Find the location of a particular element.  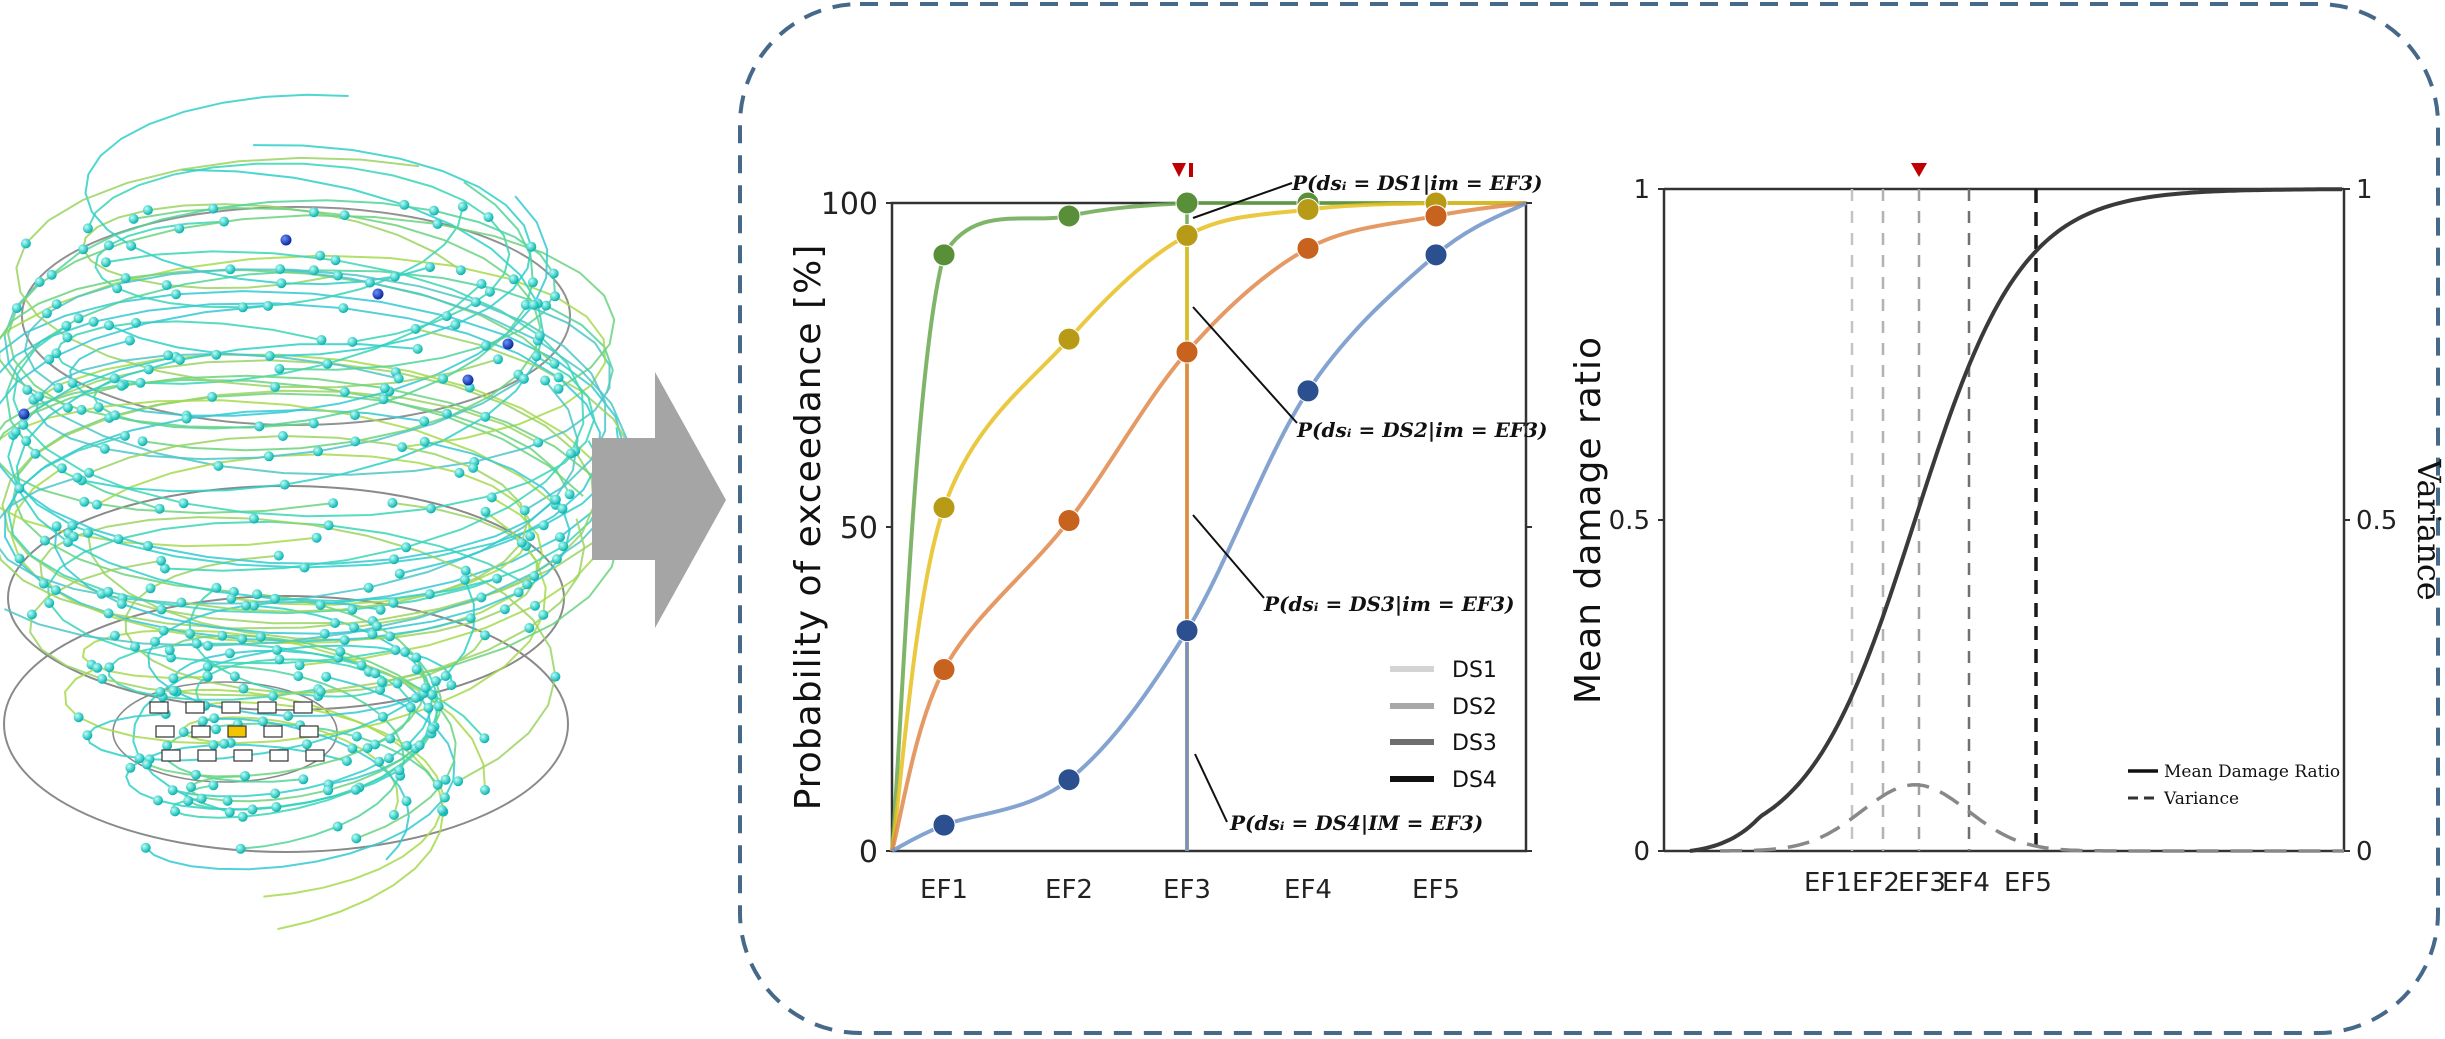

marker-ds3-ef3 is located at coordinates (1187, 352).